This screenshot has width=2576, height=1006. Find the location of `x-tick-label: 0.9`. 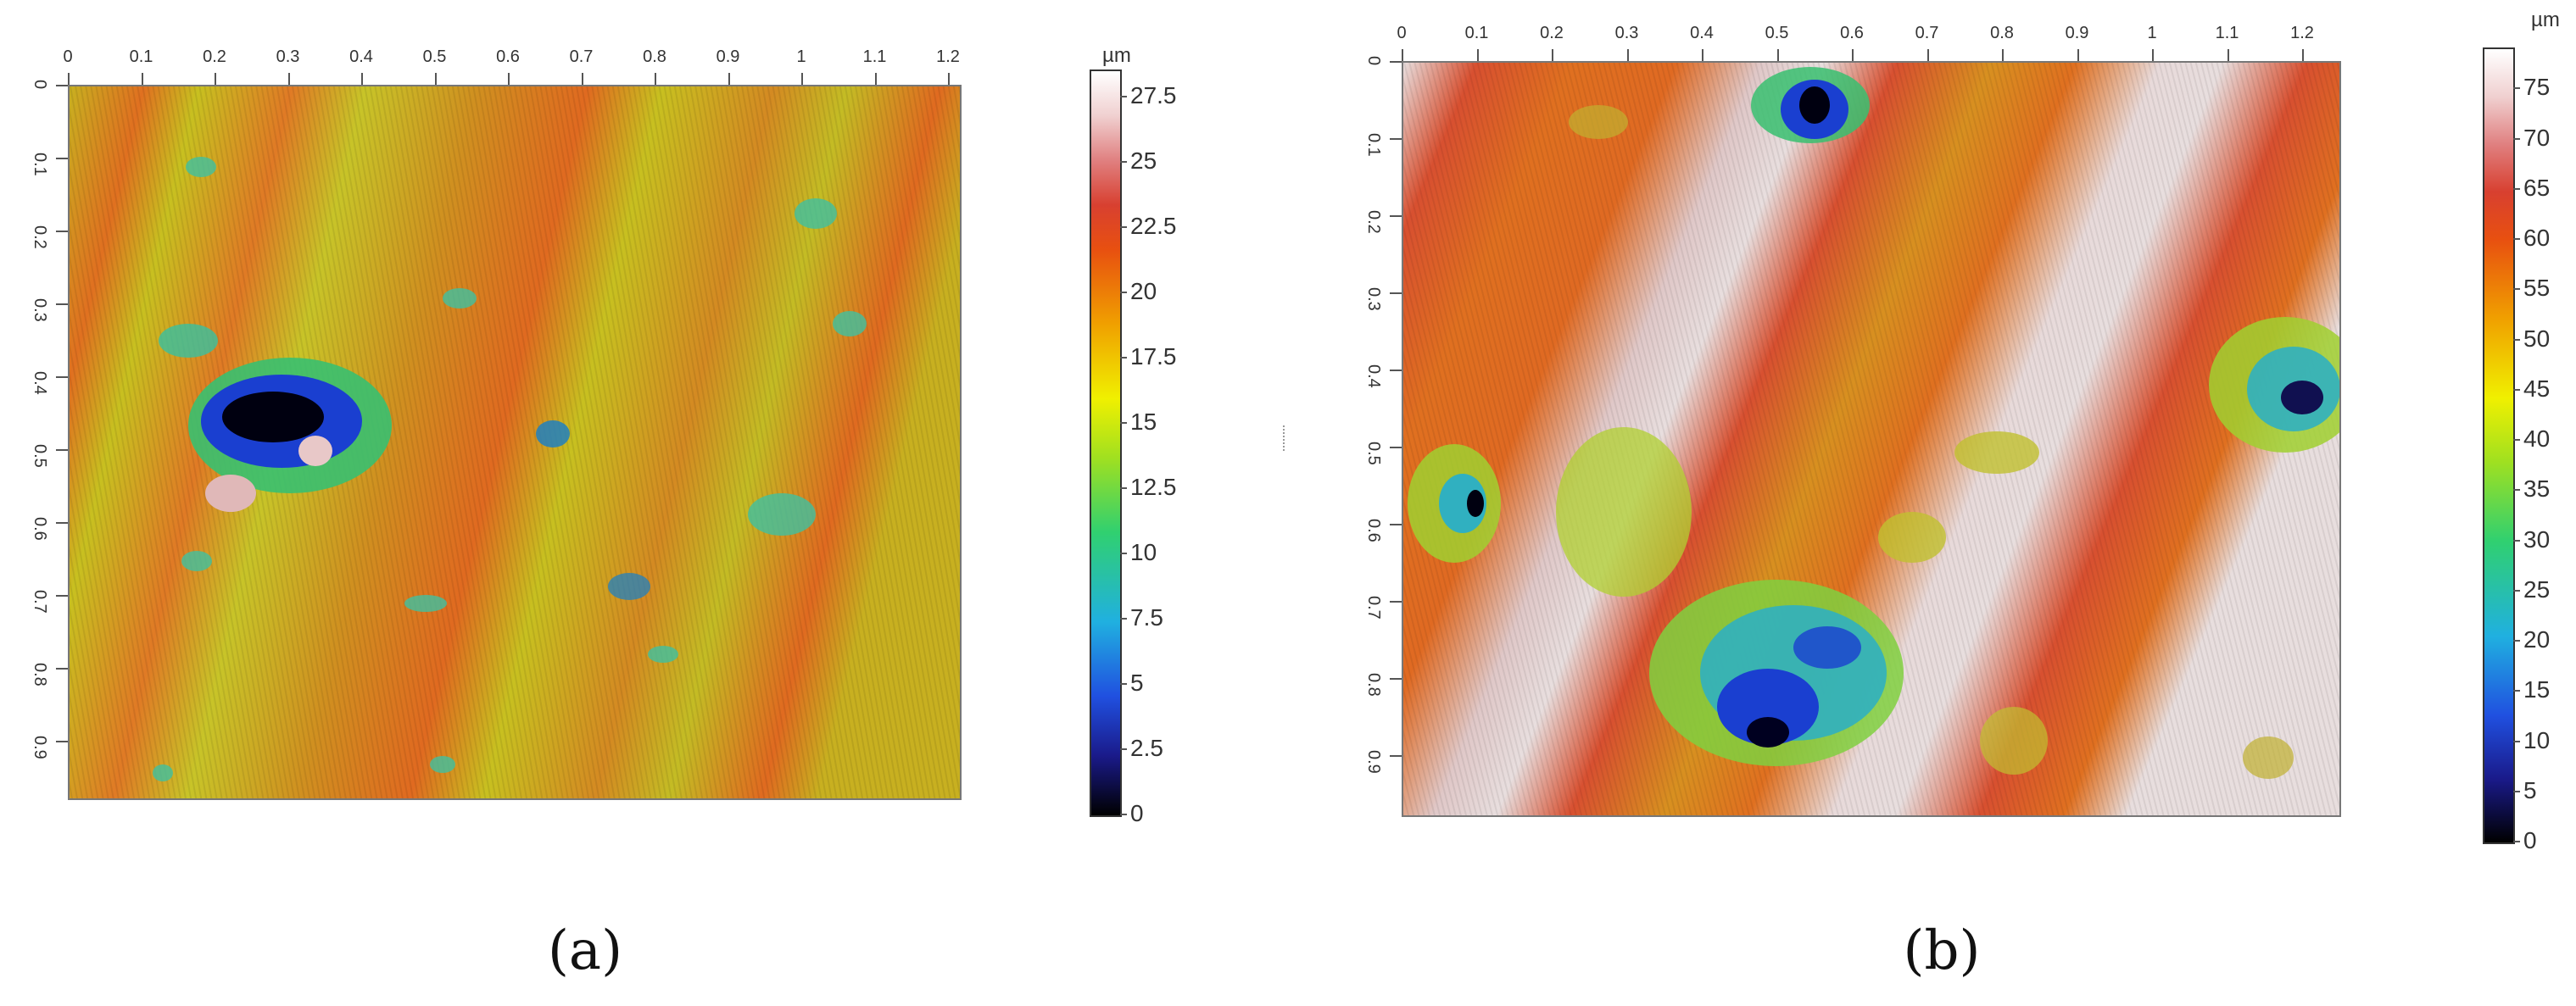

x-tick-label: 0.9 is located at coordinates (728, 56).